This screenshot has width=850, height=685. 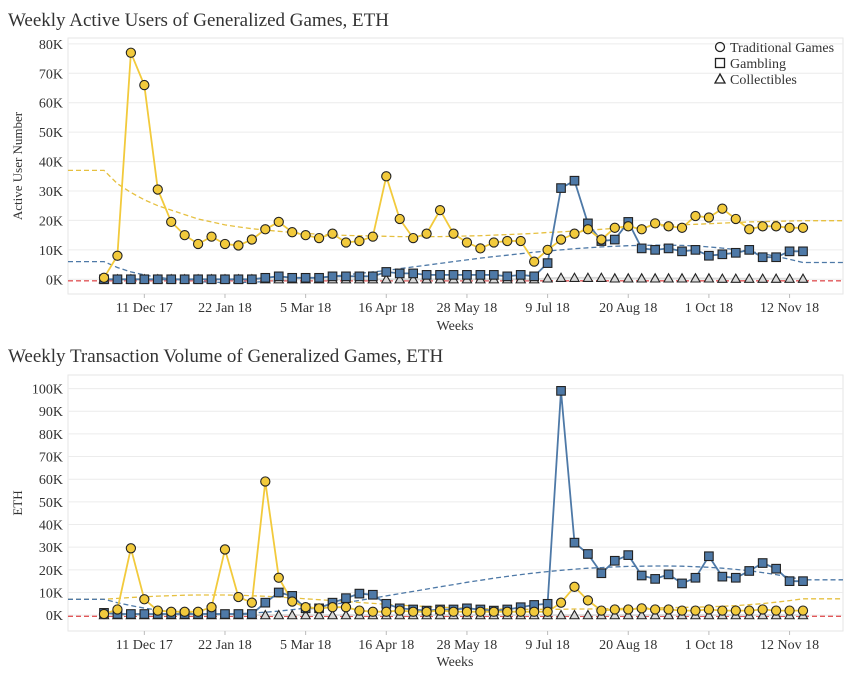 What do you see at coordinates (763, 80) in the screenshot?
I see `legend-label-collectibles: Collectibles` at bounding box center [763, 80].